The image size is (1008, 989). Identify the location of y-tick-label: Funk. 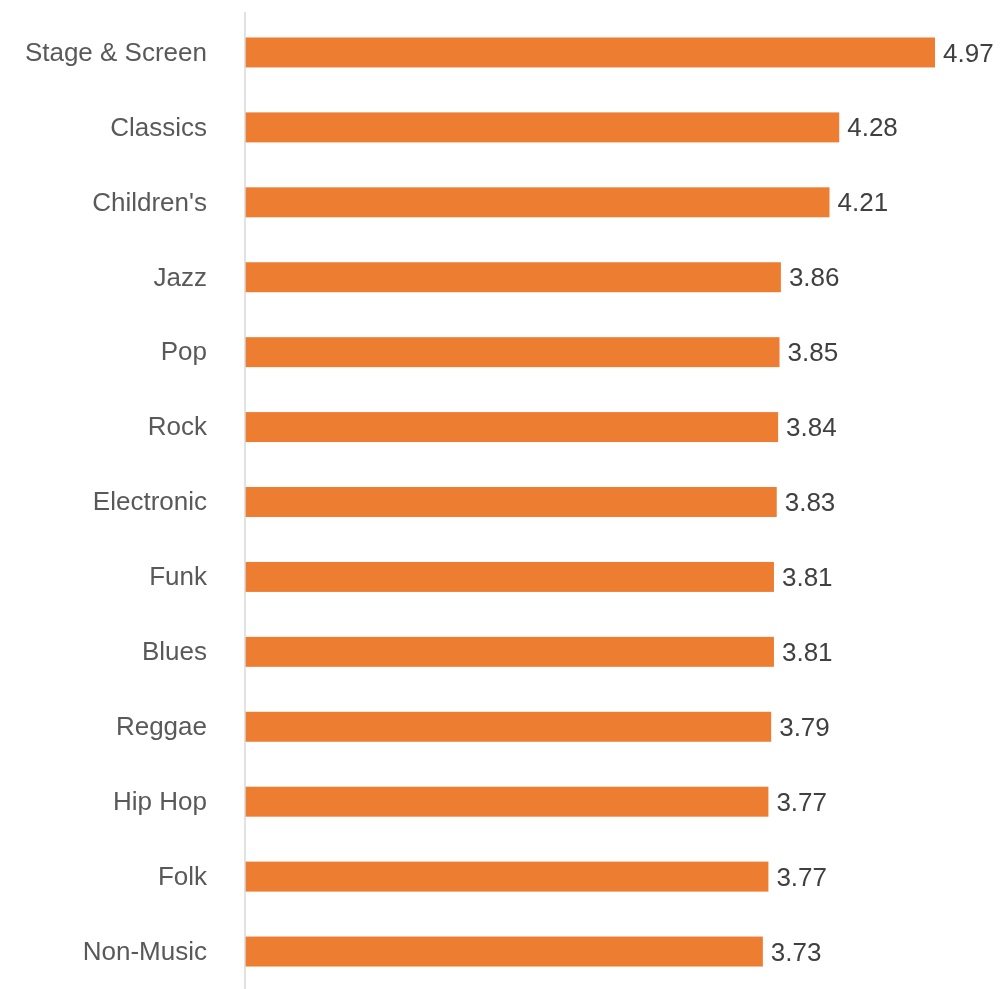
(178, 576).